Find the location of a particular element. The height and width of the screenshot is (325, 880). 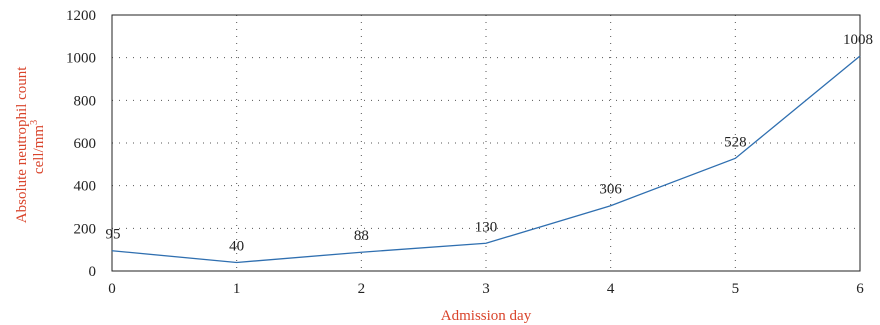

y-tick-label: 400 is located at coordinates (85, 187).